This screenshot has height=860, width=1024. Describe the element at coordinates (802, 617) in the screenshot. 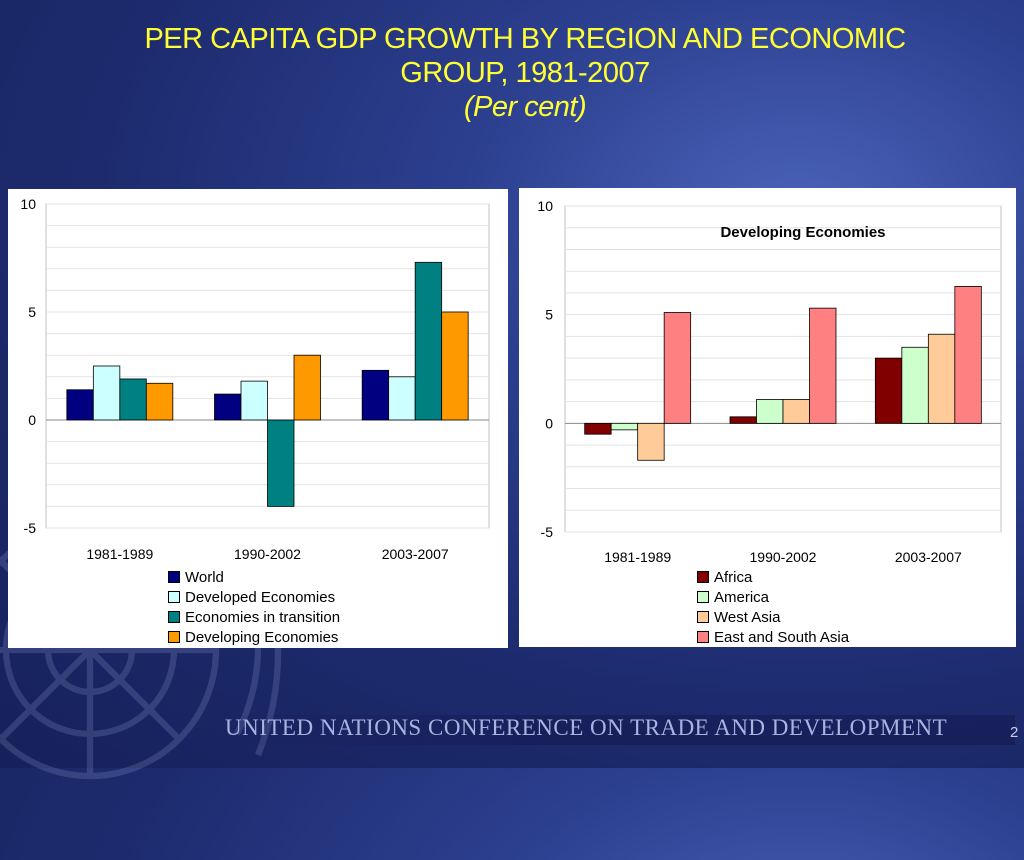

I see `legend-item: West Asia` at that location.